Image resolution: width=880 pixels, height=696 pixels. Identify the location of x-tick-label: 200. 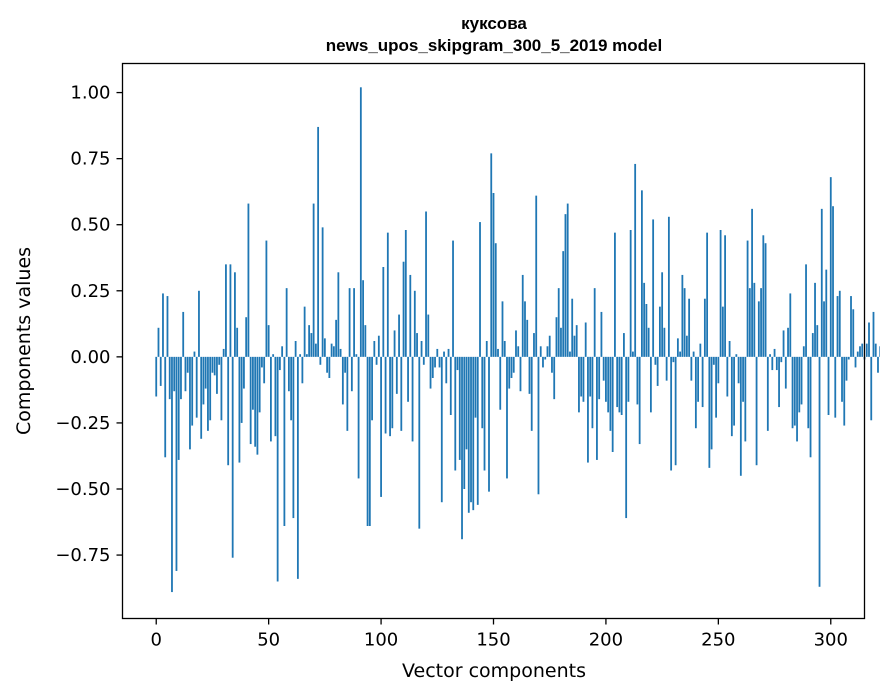
(606, 640).